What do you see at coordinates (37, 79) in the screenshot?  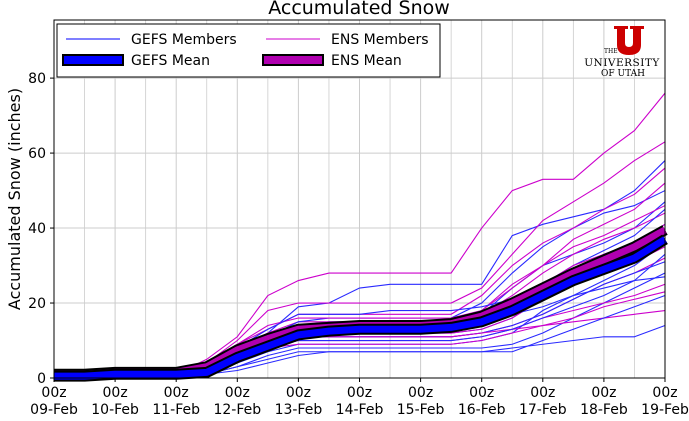 I see `y-tick-label: 80` at bounding box center [37, 79].